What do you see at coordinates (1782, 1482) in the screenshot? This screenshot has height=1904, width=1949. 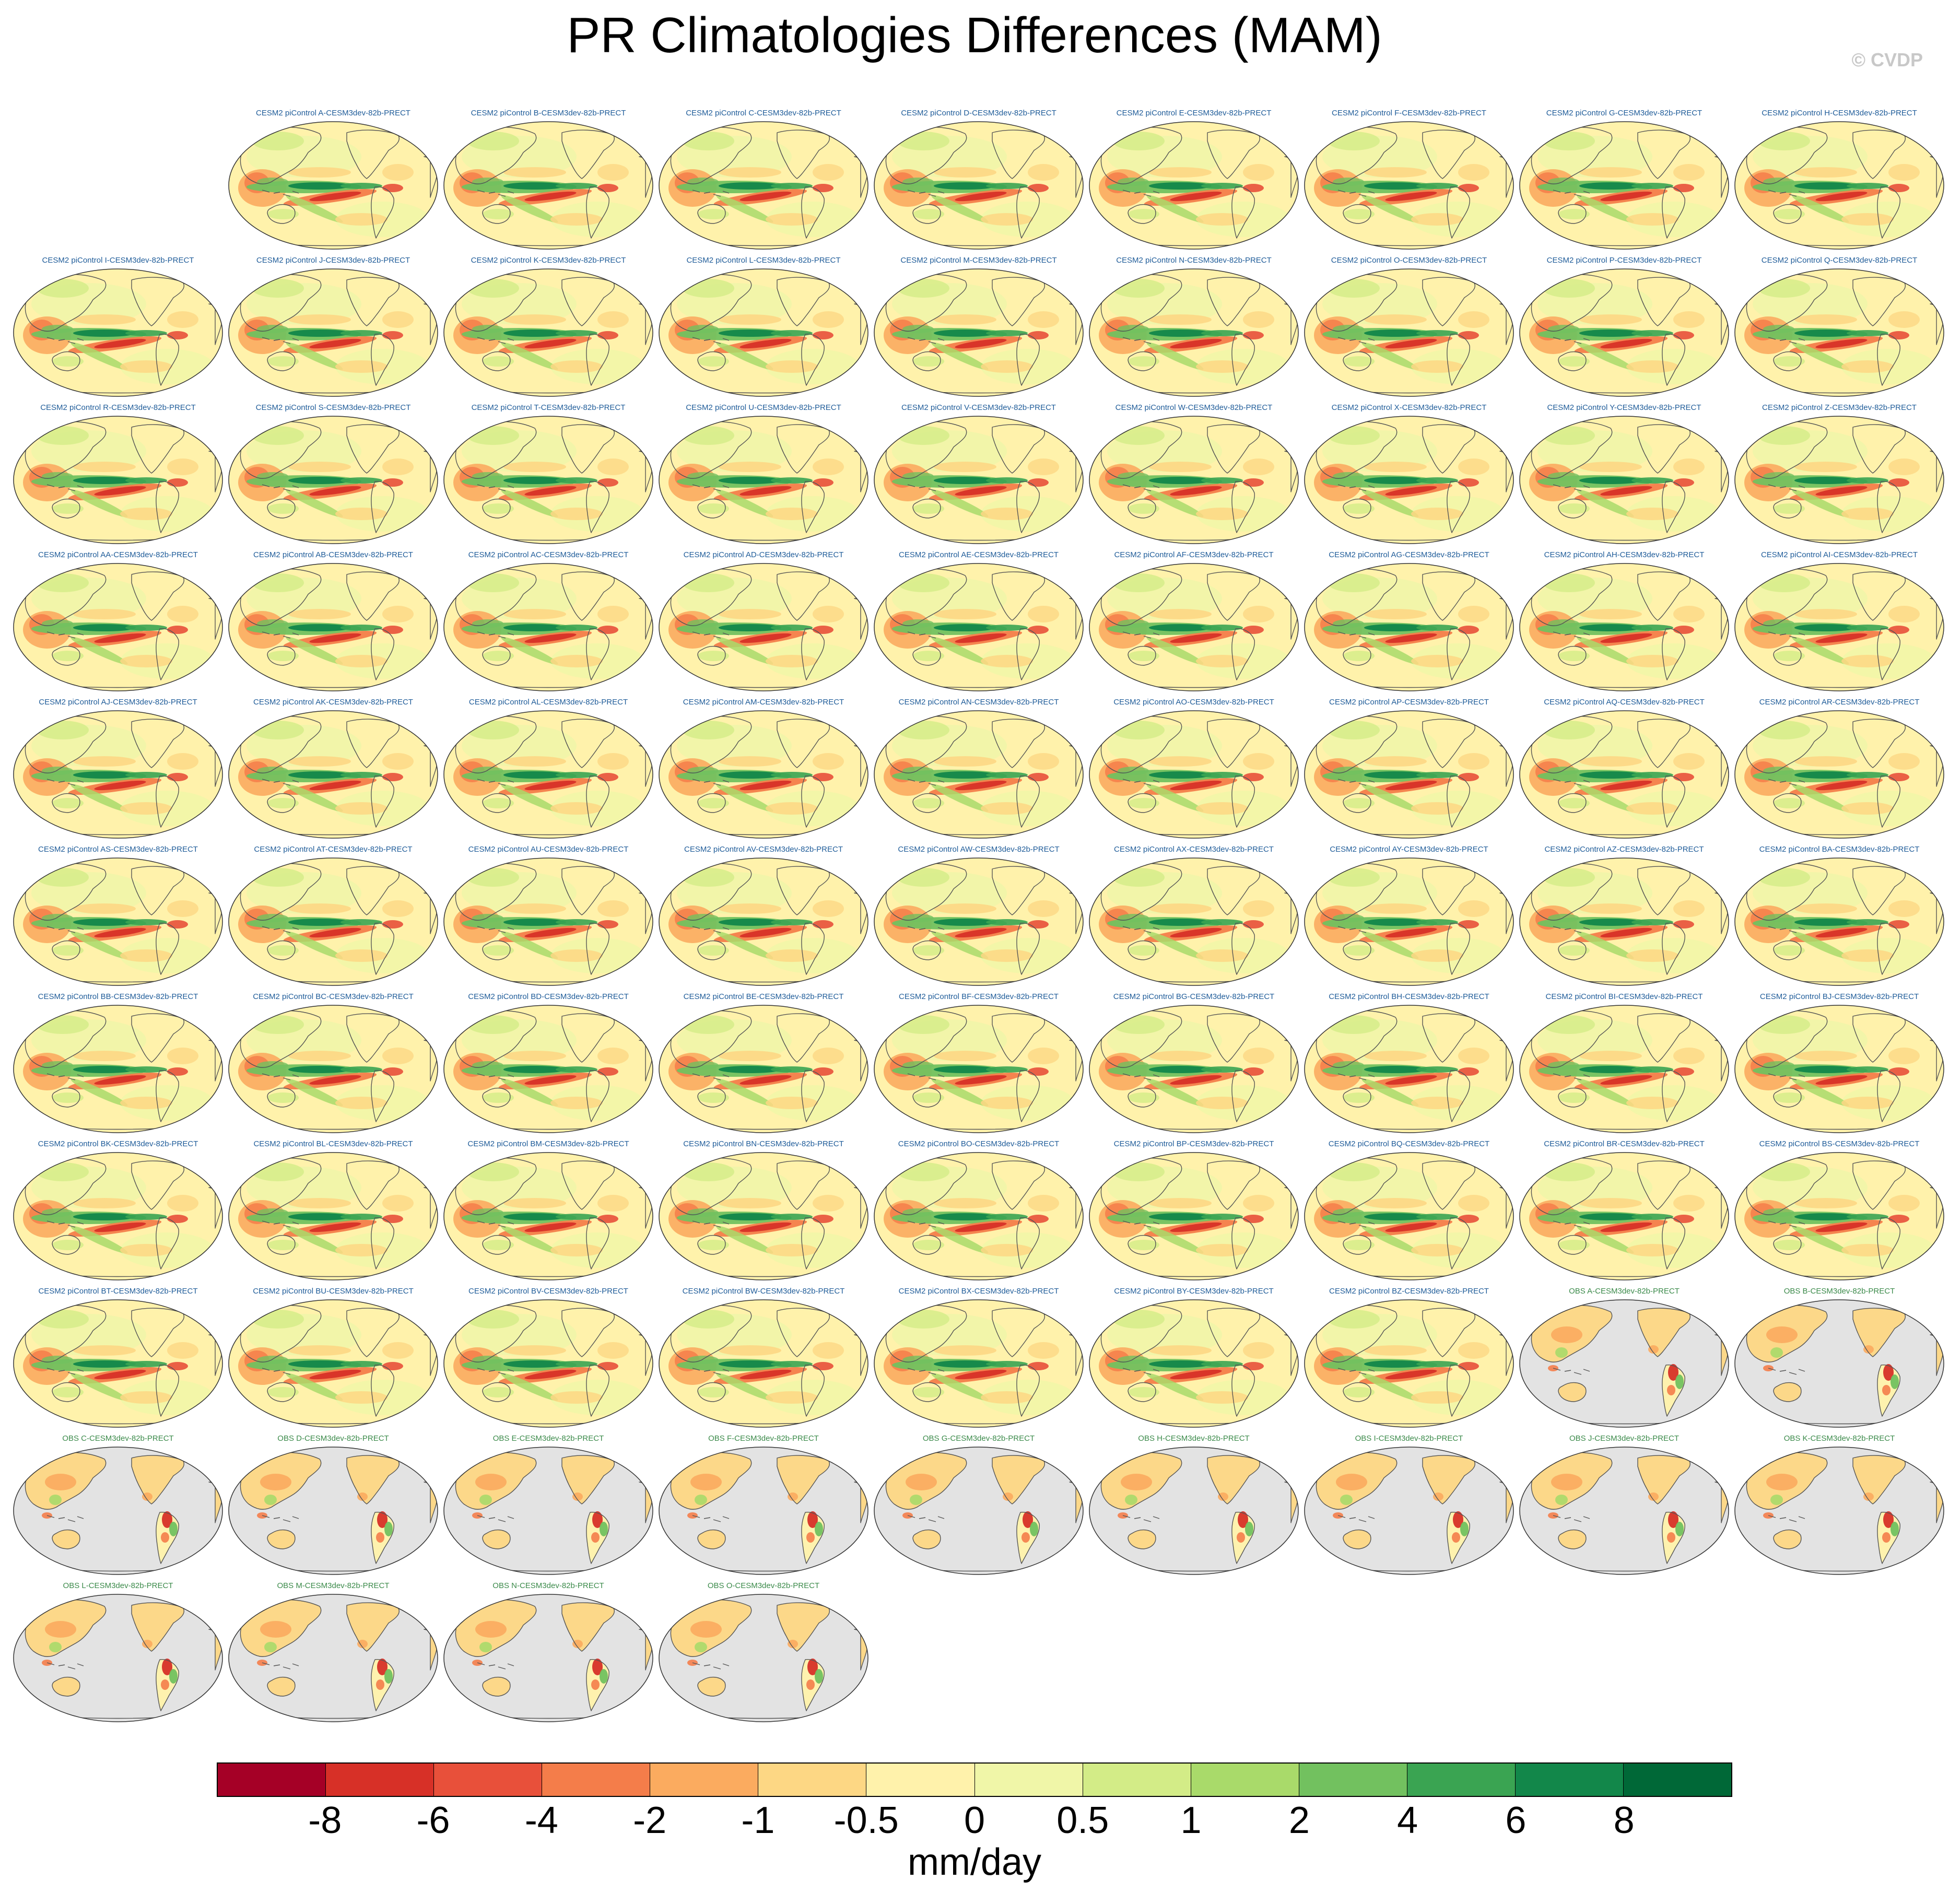 I see `east-asia-orange` at bounding box center [1782, 1482].